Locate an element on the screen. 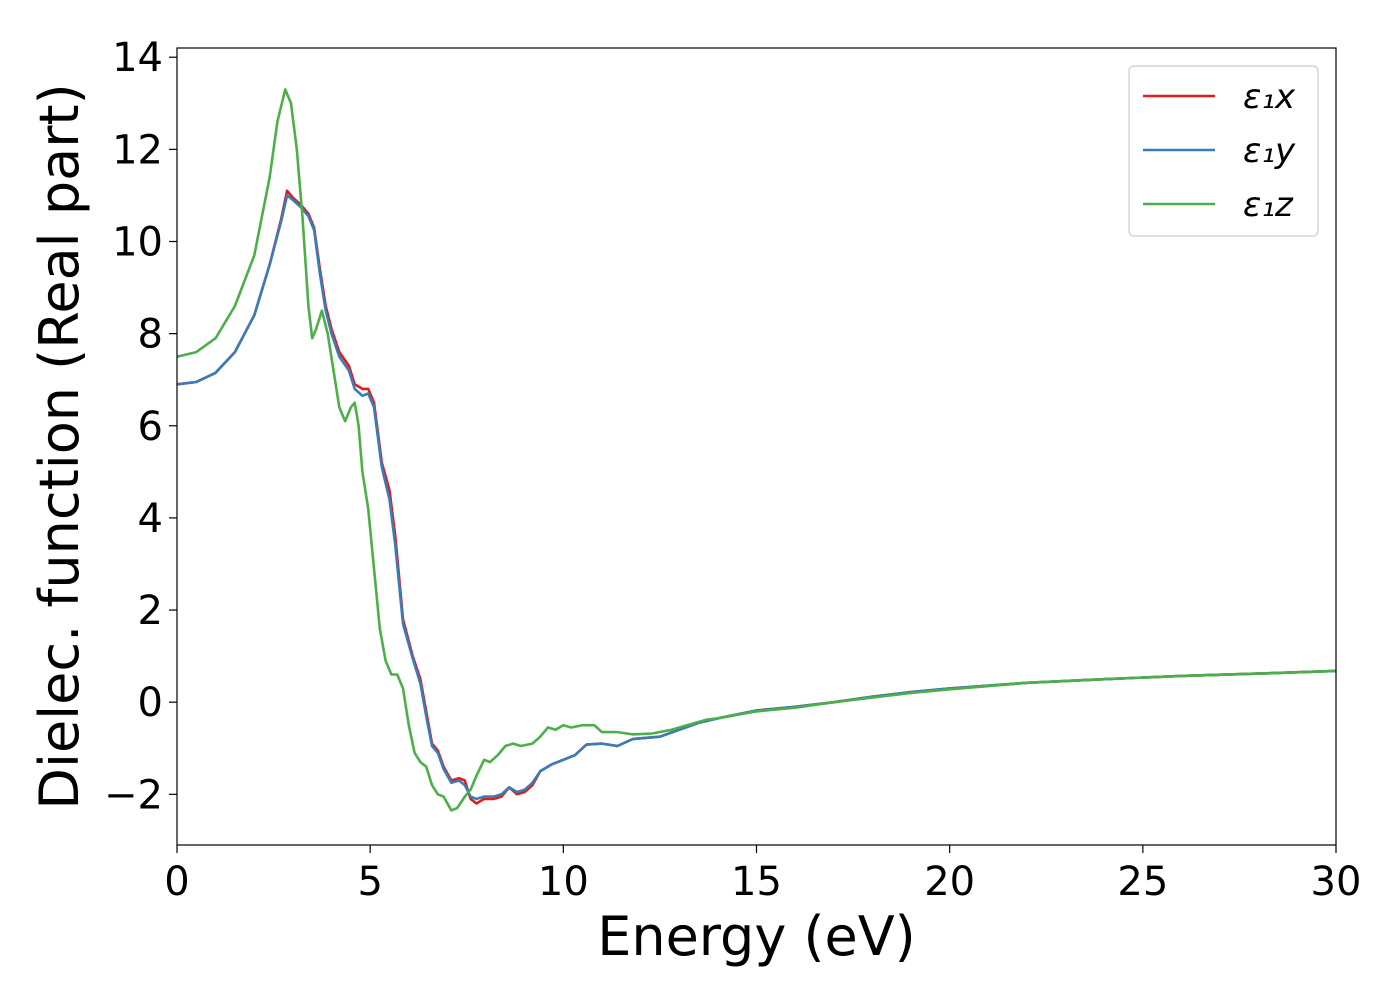  legend: ε₁x ε₁y ε₁z is located at coordinates (1223, 151).